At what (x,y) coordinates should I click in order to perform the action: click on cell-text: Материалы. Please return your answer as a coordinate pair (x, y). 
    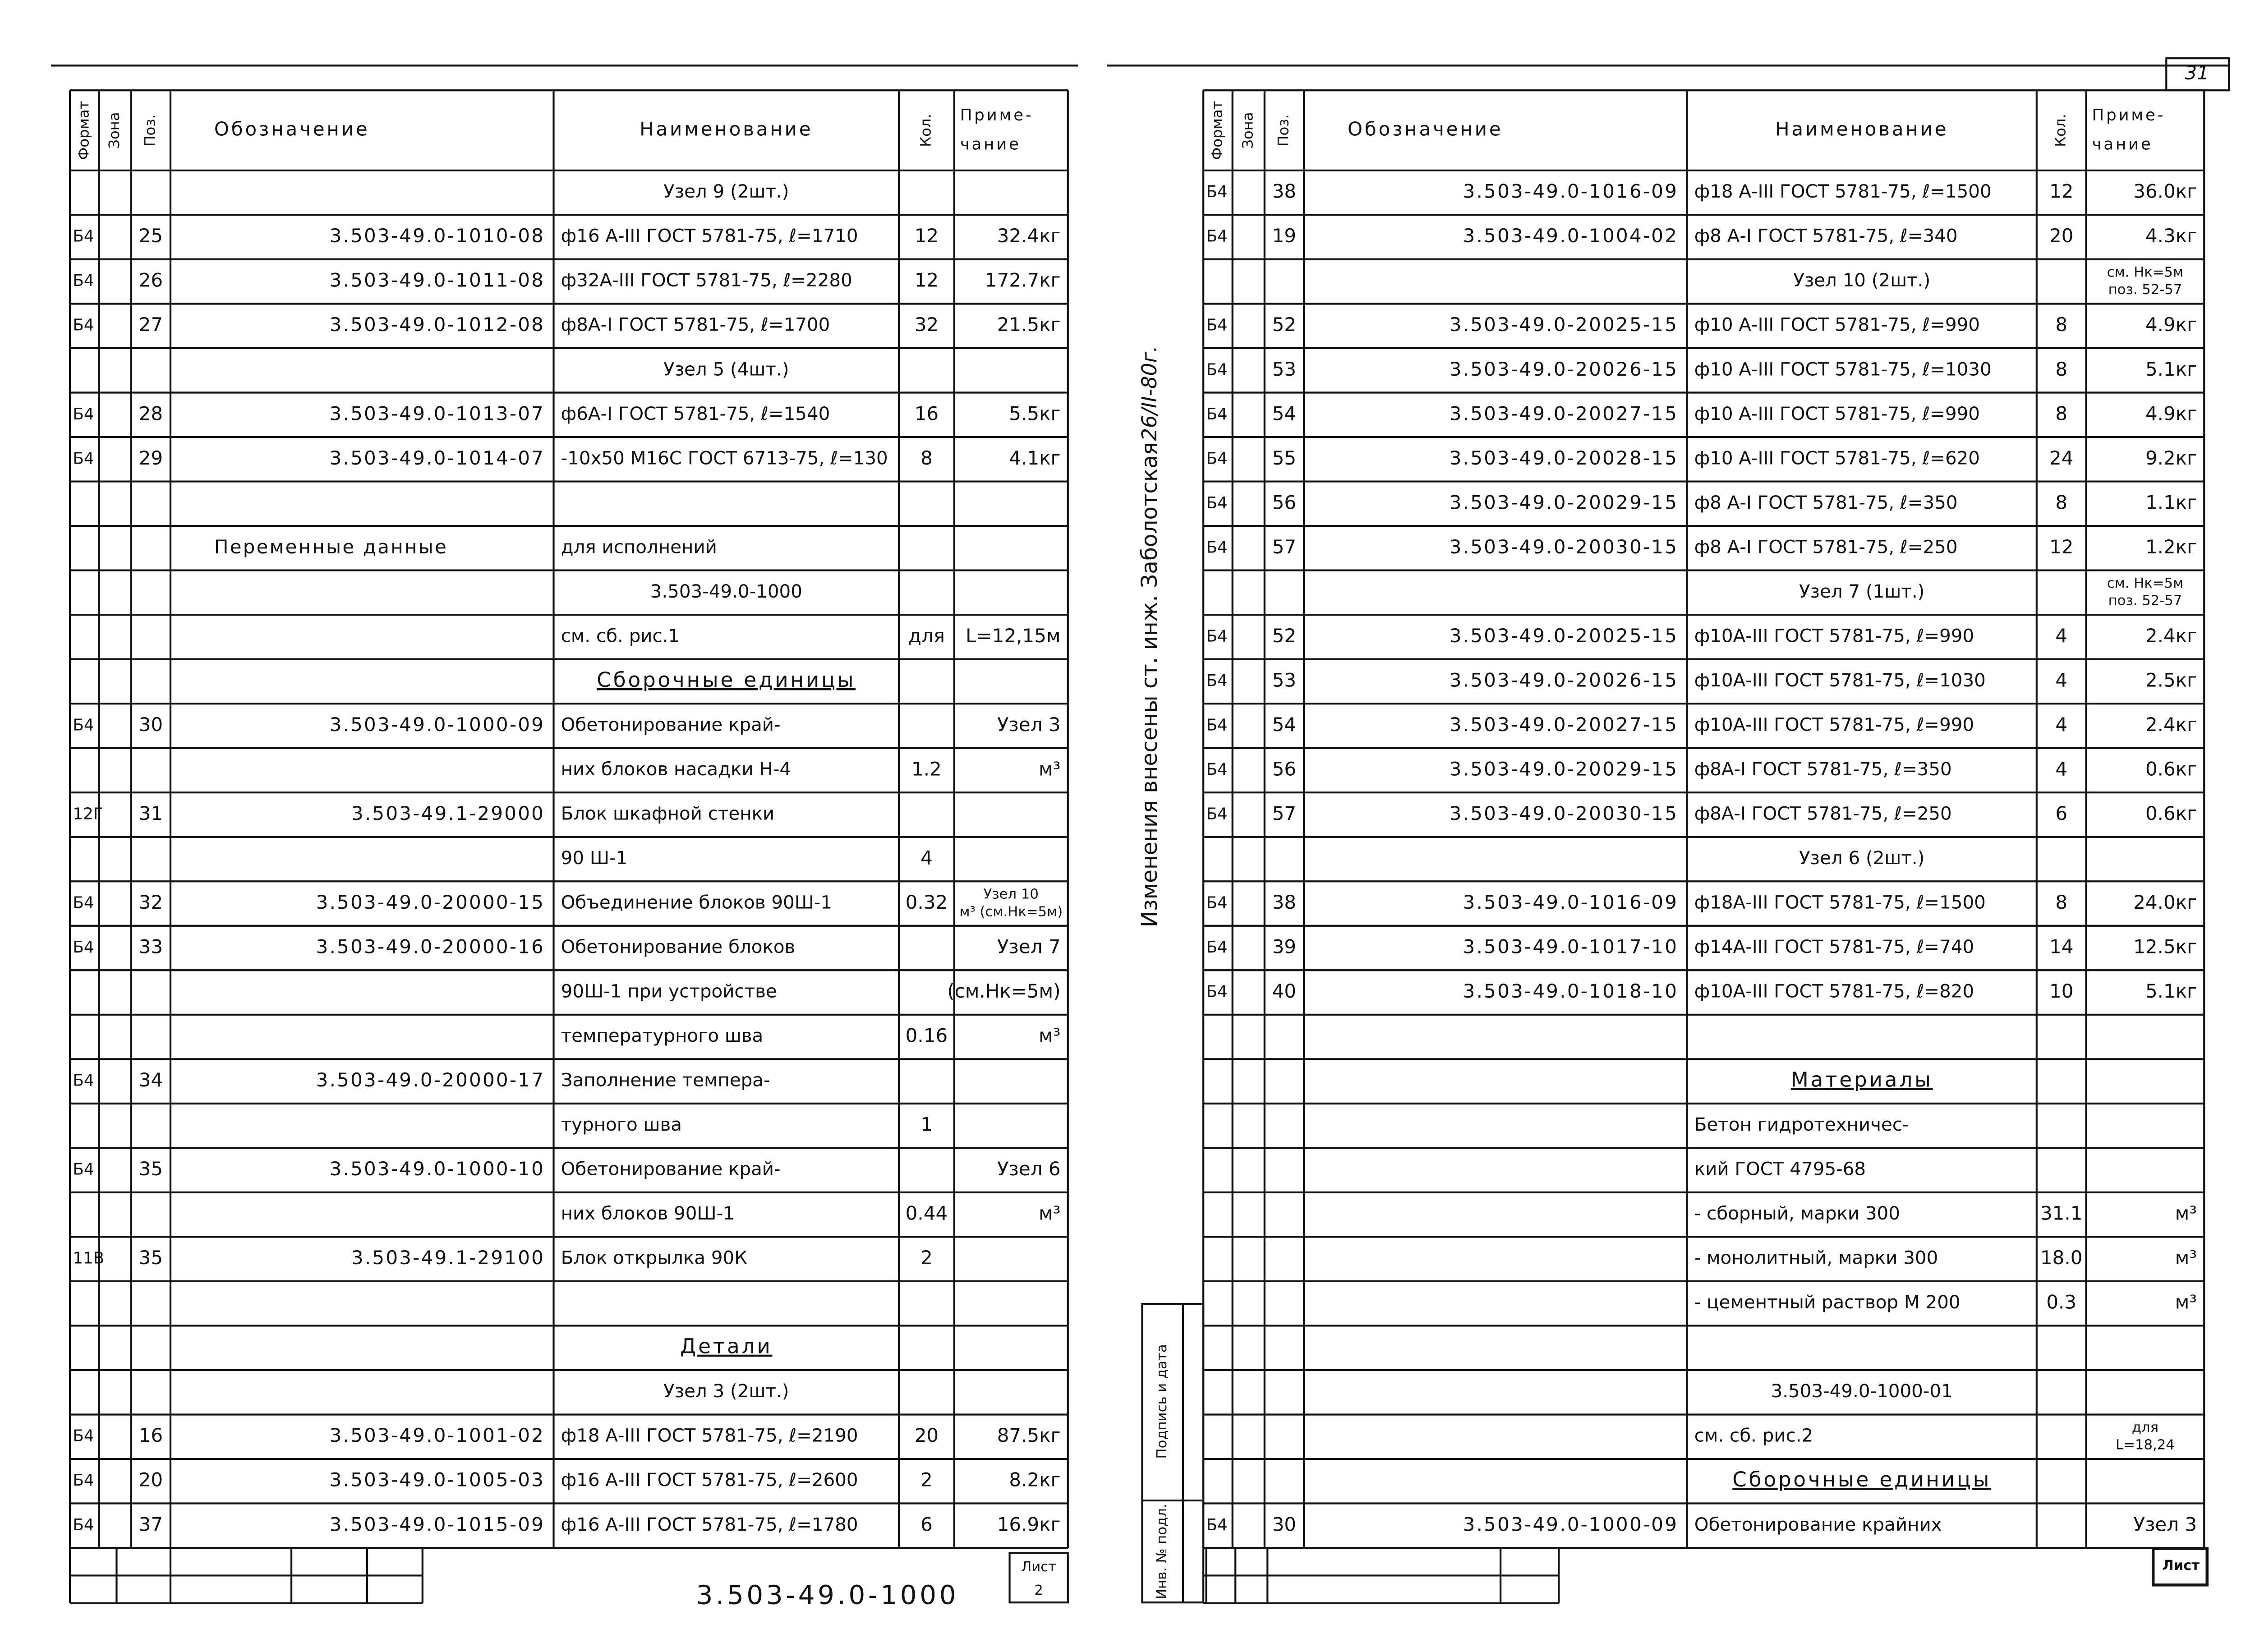
    Looking at the image, I should click on (1862, 1080).